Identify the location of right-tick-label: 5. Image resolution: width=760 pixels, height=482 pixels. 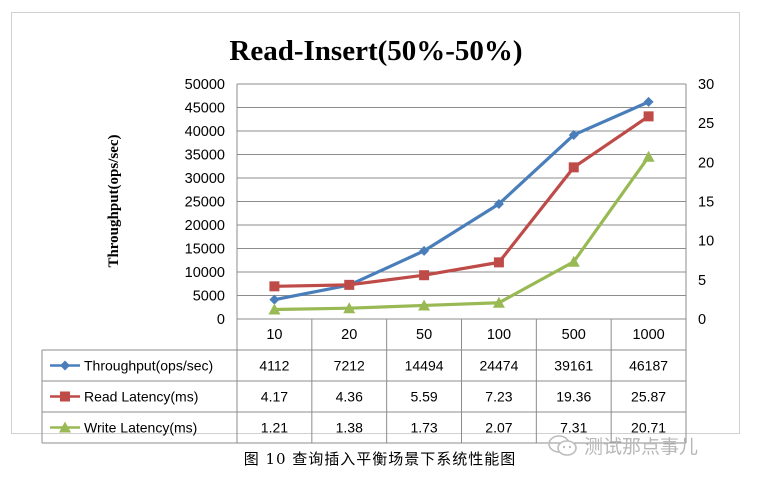
(702, 281).